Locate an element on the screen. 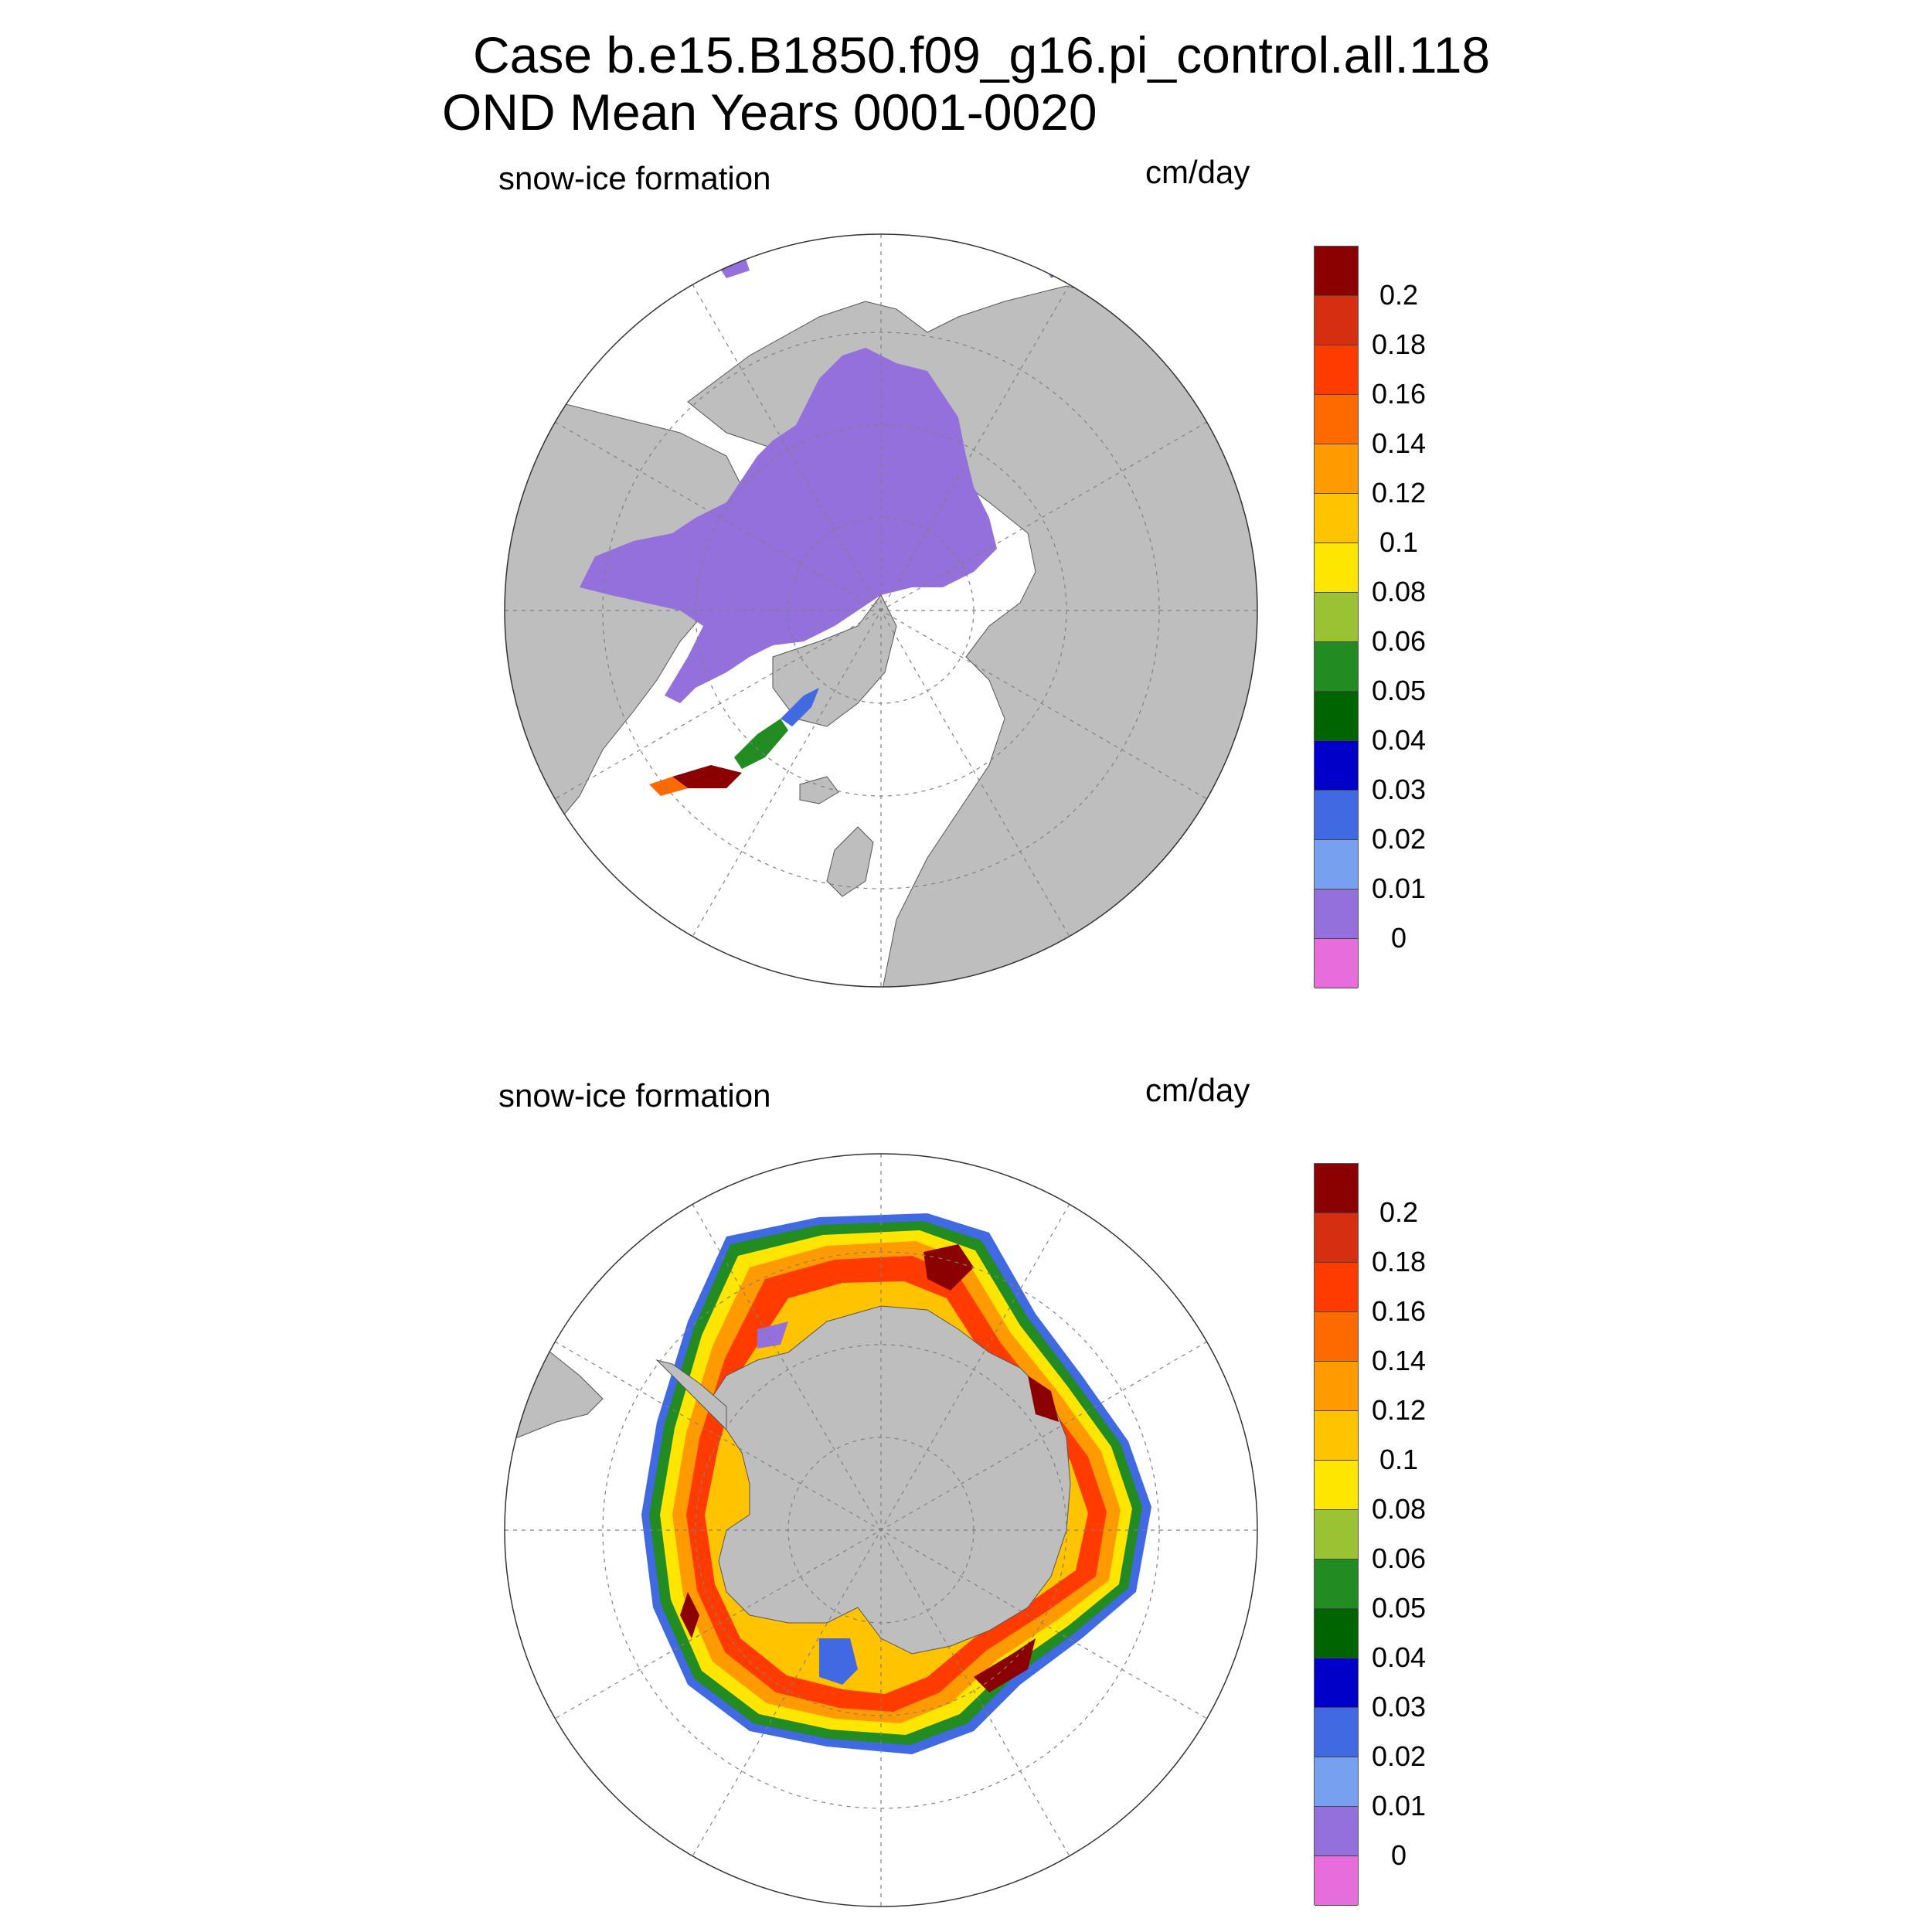  panel-variable-label-south: snow-ice formation is located at coordinates (635, 1095).